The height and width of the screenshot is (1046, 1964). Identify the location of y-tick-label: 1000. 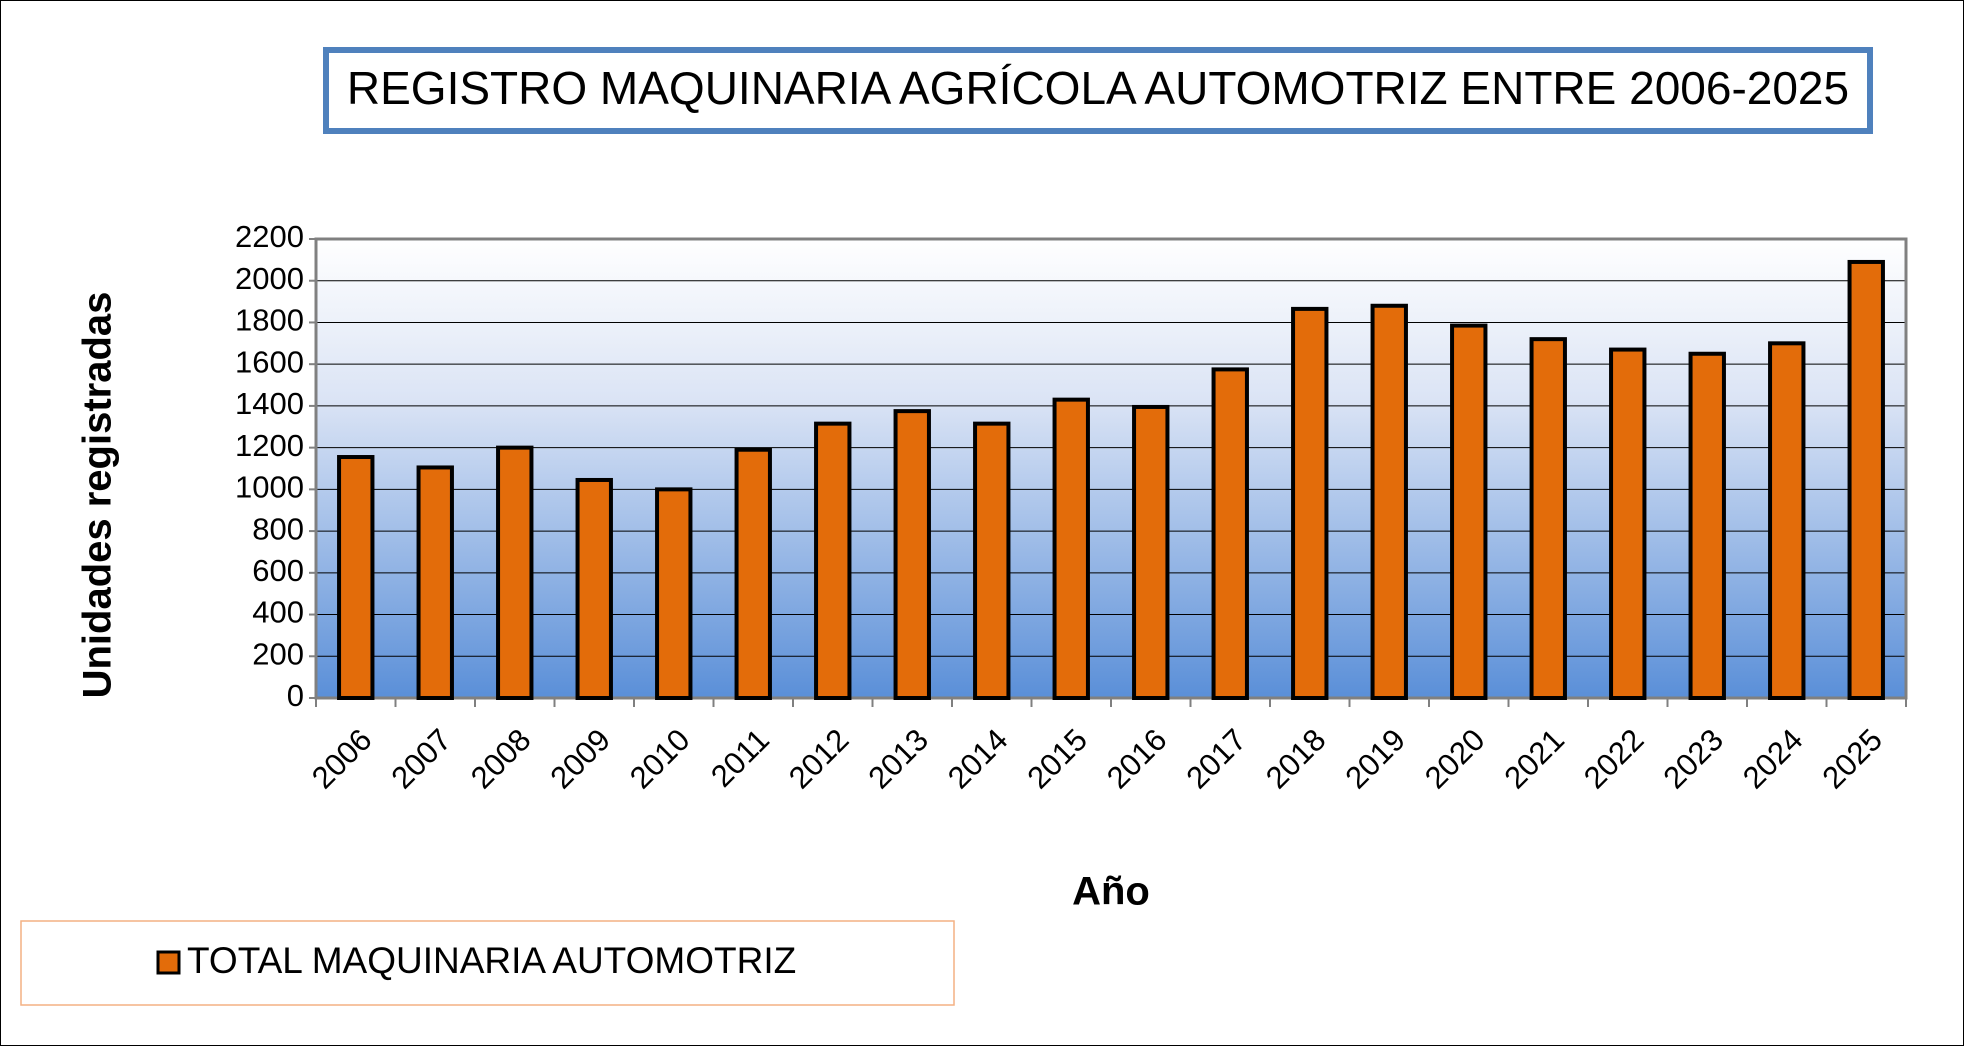
(269, 487).